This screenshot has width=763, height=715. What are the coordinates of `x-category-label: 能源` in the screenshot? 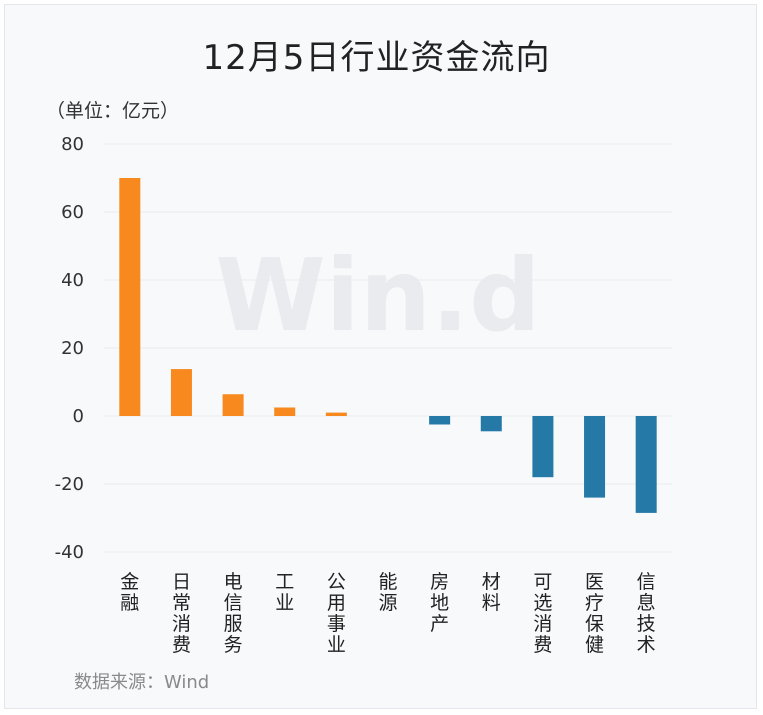 It's located at (387, 592).